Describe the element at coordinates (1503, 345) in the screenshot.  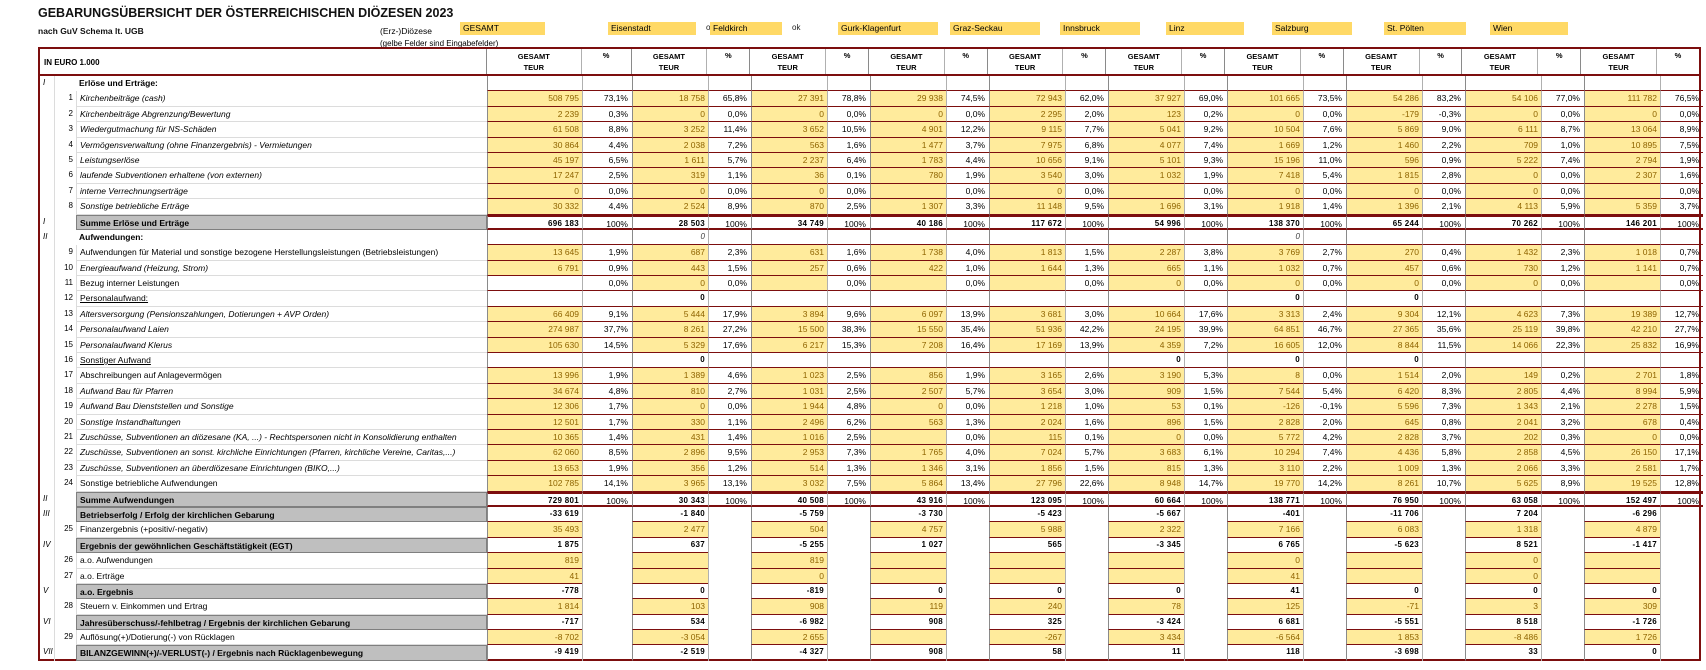
I see `input-value-cell: 14 066` at that location.